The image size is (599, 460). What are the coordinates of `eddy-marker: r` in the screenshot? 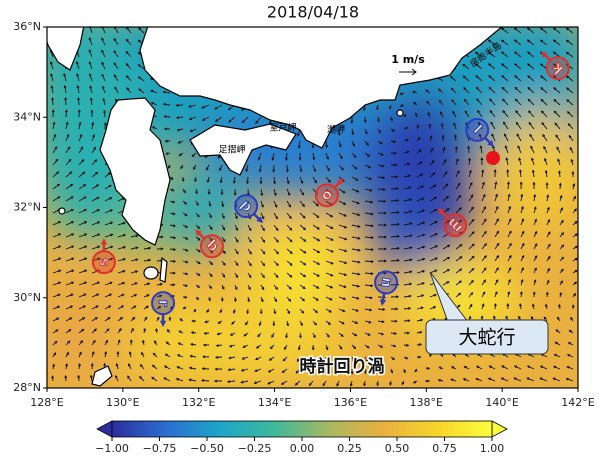 It's located at (163, 309).